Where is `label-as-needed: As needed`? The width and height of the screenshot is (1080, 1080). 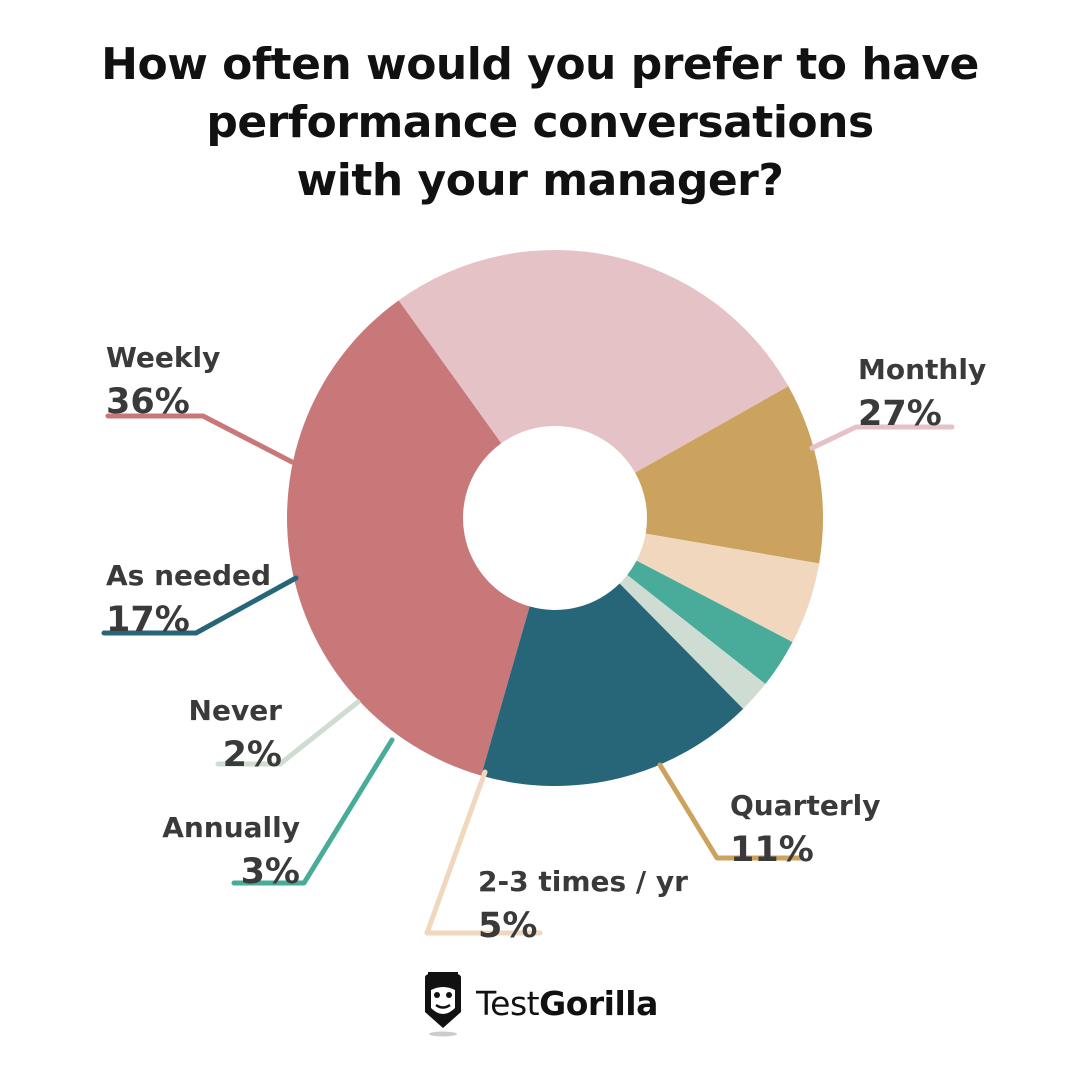 label-as-needed: As needed is located at coordinates (188, 575).